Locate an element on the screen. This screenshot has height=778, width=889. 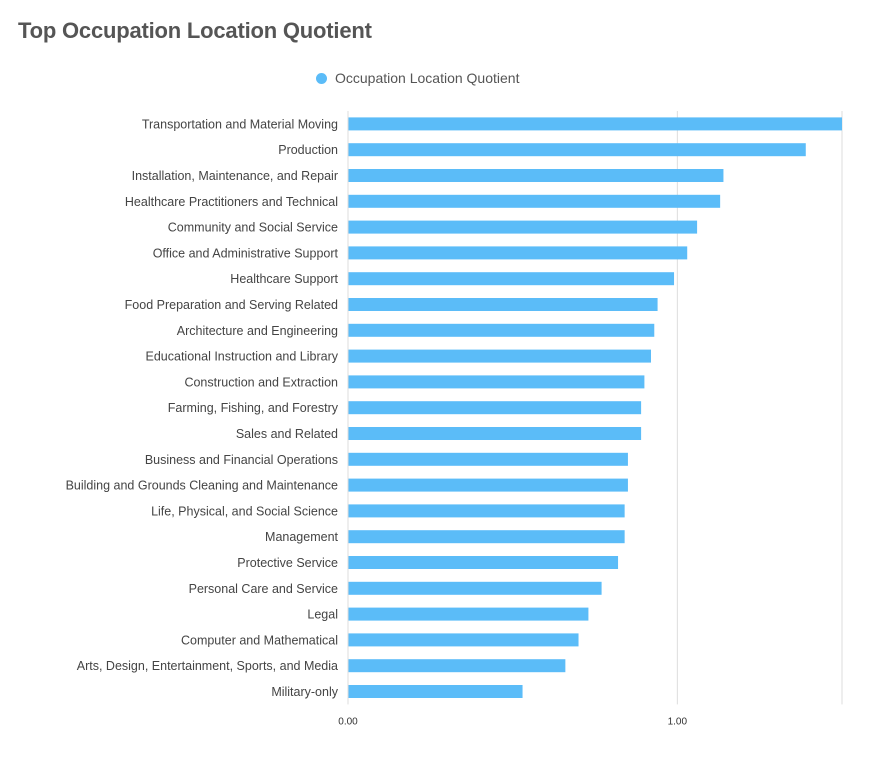
category-label: Office and Administrative Support is located at coordinates (246, 253).